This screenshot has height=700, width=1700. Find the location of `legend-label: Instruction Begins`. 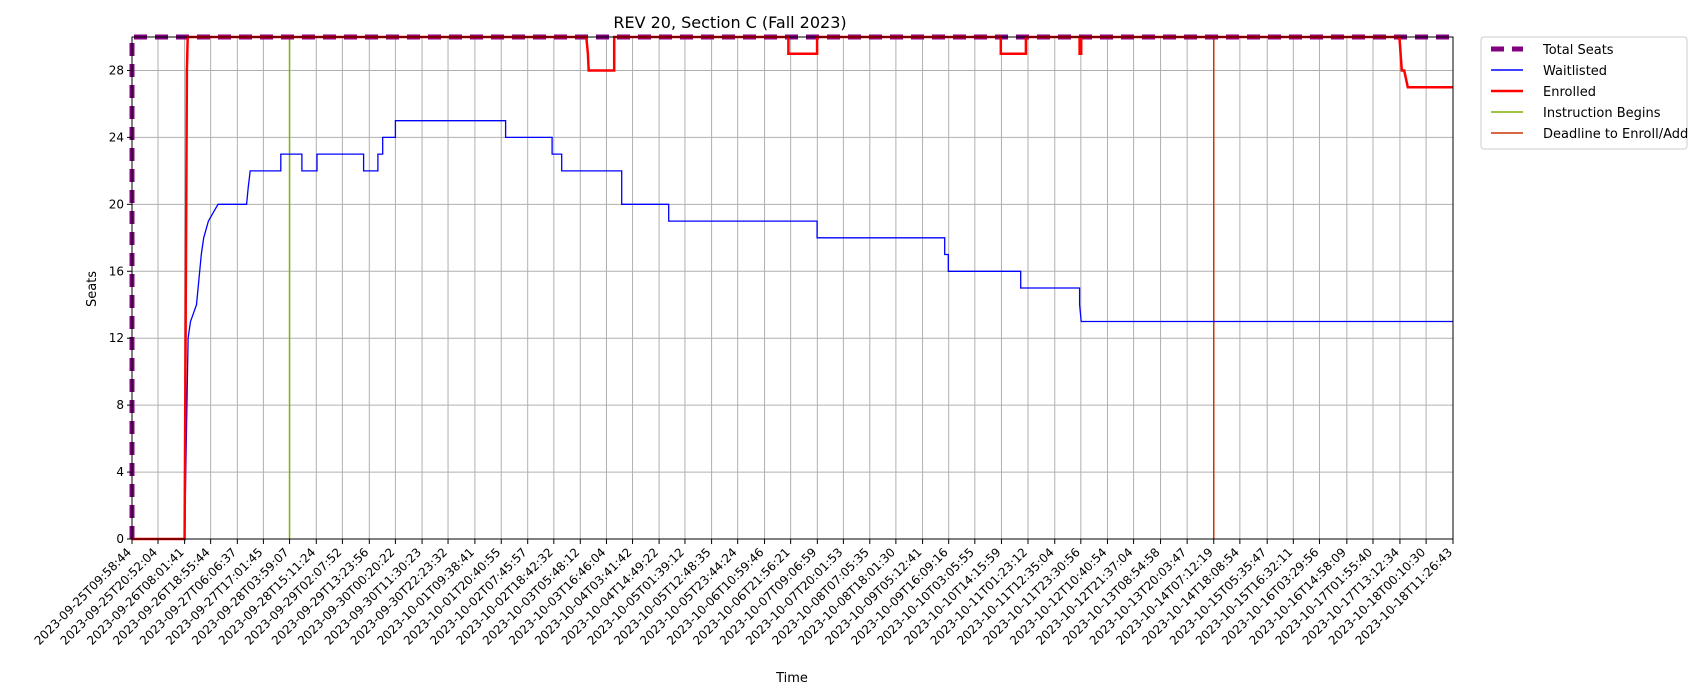

legend-label: Instruction Begins is located at coordinates (1602, 113).